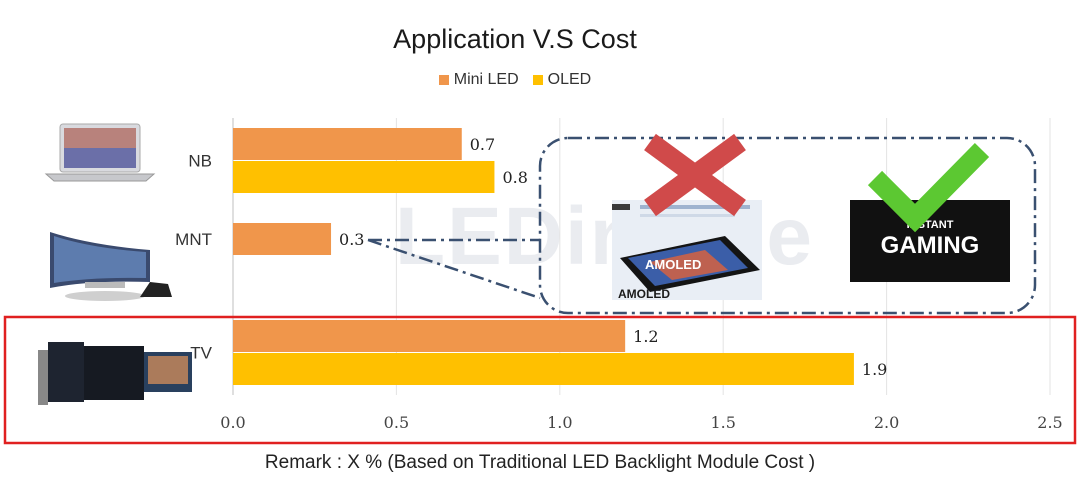 This screenshot has height=495, width=1080. I want to click on amoled-logo-text: AMOLED, so click(673, 264).